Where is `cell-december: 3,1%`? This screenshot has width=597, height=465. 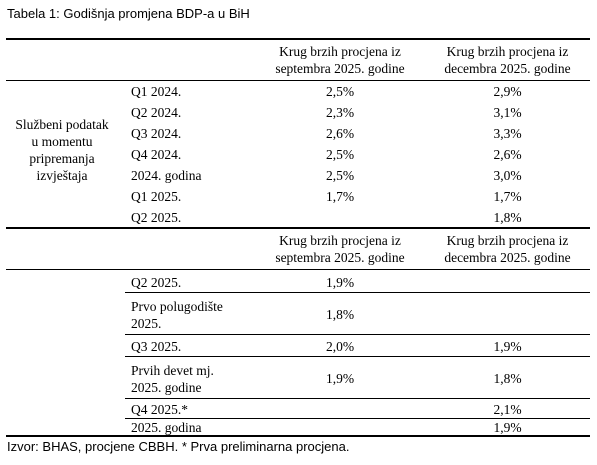
cell-december: 3,1% is located at coordinates (507, 112).